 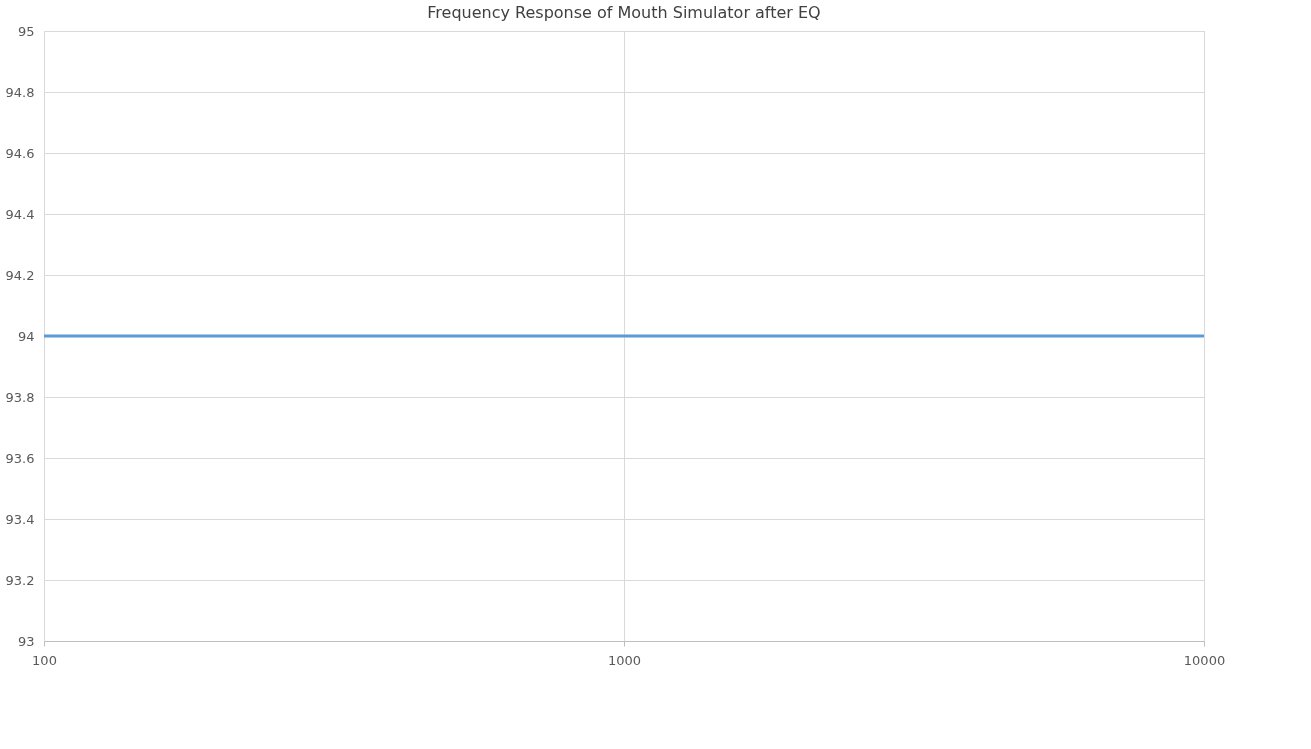 I want to click on y-tick-label: 95, so click(x=26, y=31).